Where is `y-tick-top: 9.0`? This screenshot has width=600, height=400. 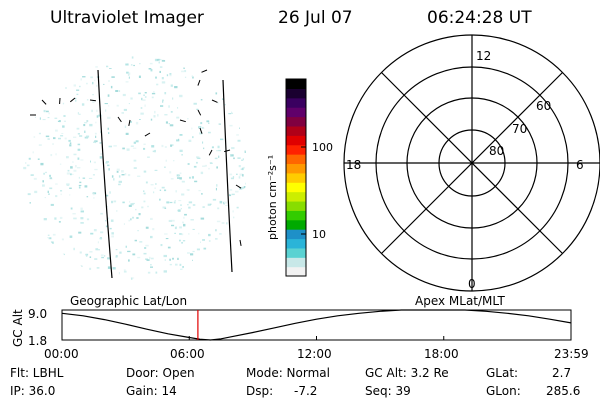 y-tick-top: 9.0 is located at coordinates (37, 314).